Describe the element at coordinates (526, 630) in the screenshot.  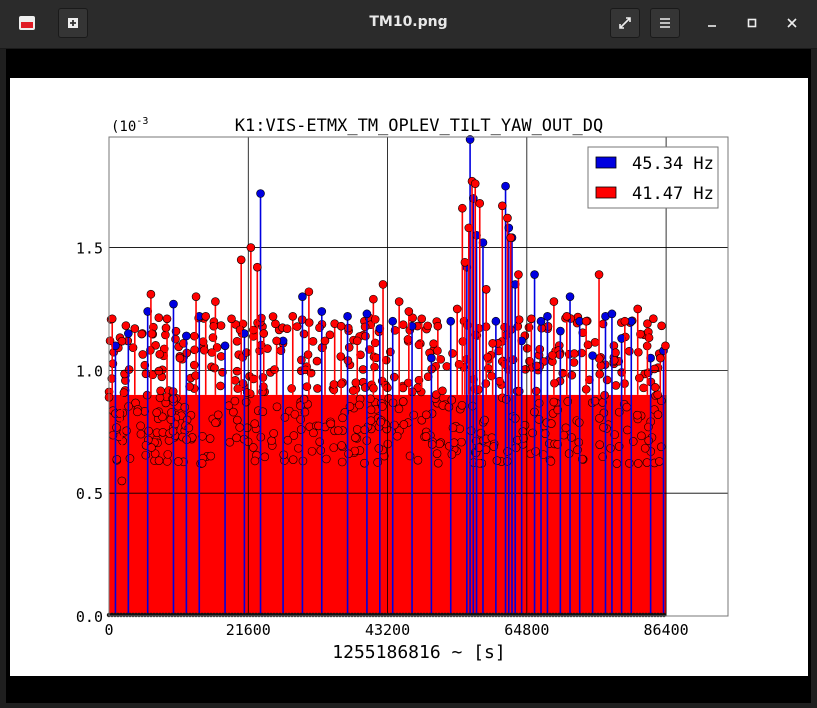
I see `x-tick-label: 64800` at that location.